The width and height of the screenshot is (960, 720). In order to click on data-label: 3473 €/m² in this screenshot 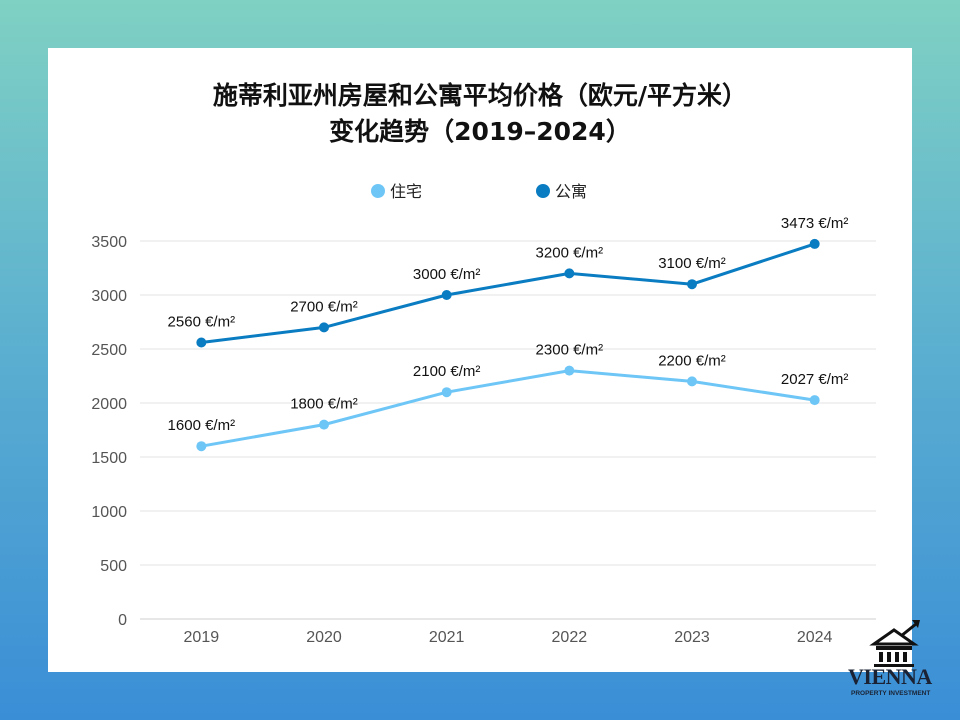, I will do `click(815, 223)`.